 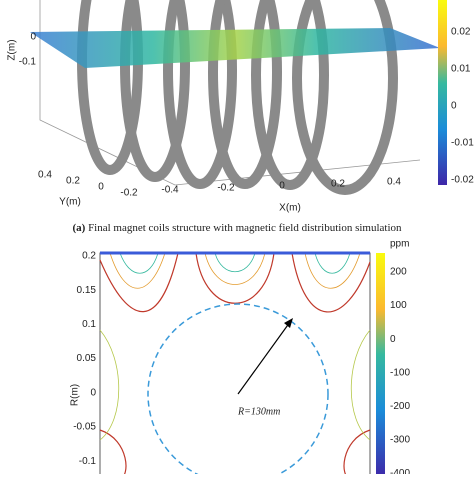 What do you see at coordinates (33, 37) in the screenshot?
I see `z-tick-label: 0` at bounding box center [33, 37].